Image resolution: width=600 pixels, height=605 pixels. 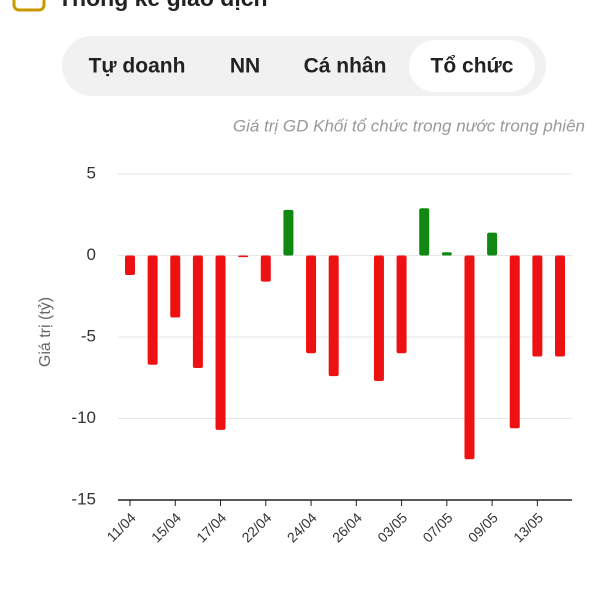 I want to click on x-tick-label: 03/05, so click(x=392, y=527).